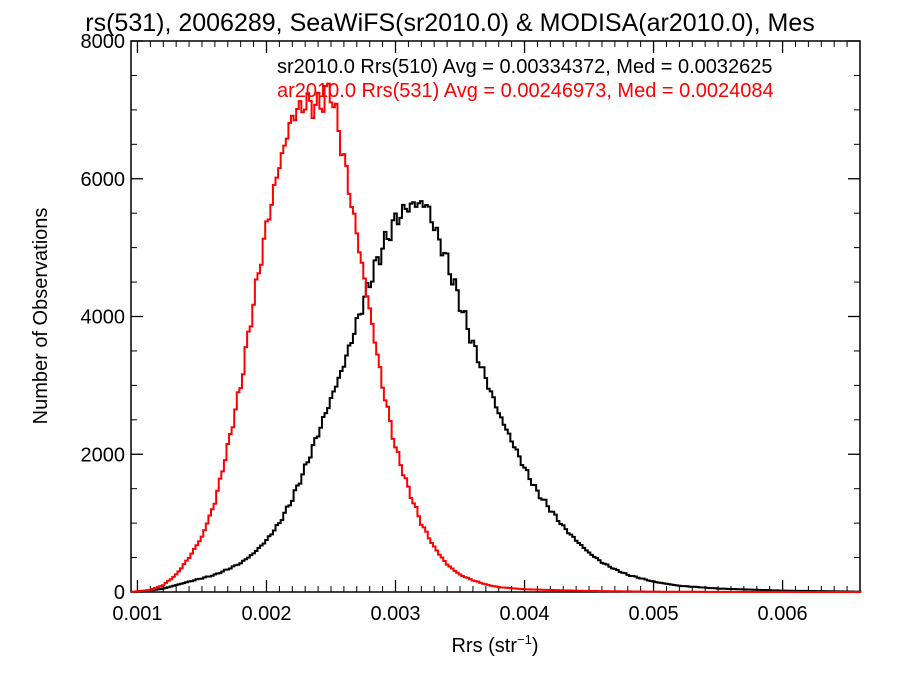 The height and width of the screenshot is (675, 900). I want to click on y-tick-label: 4000, so click(103, 318).